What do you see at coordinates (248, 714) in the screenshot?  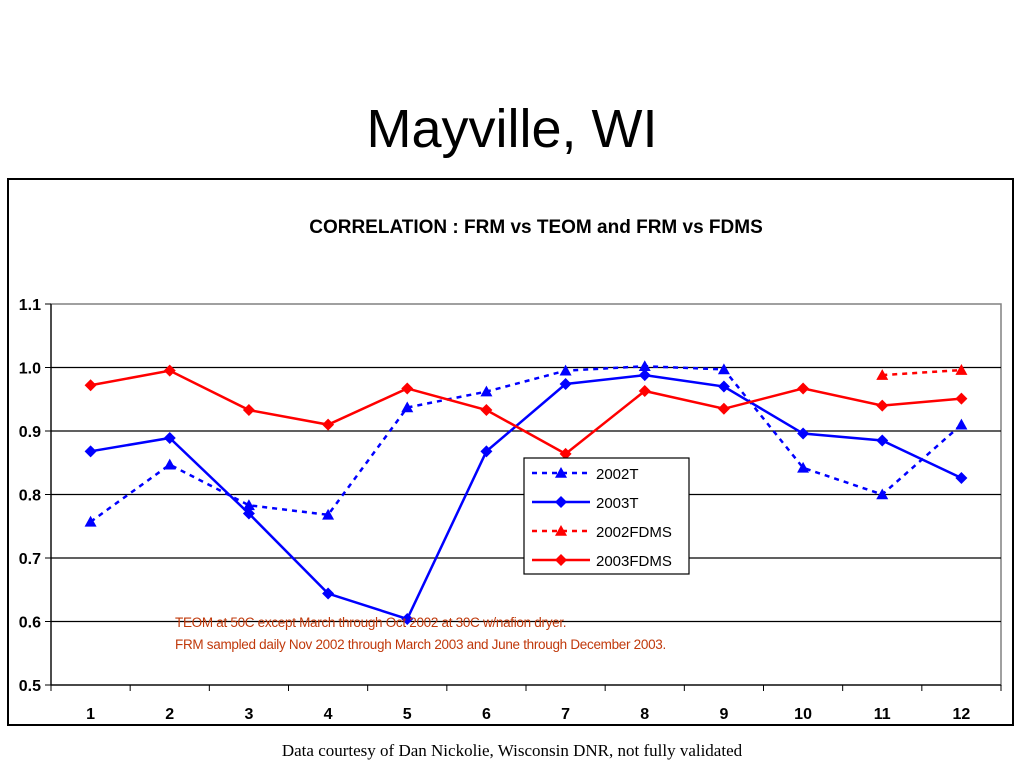 I see `x-tick-label: 3` at bounding box center [248, 714].